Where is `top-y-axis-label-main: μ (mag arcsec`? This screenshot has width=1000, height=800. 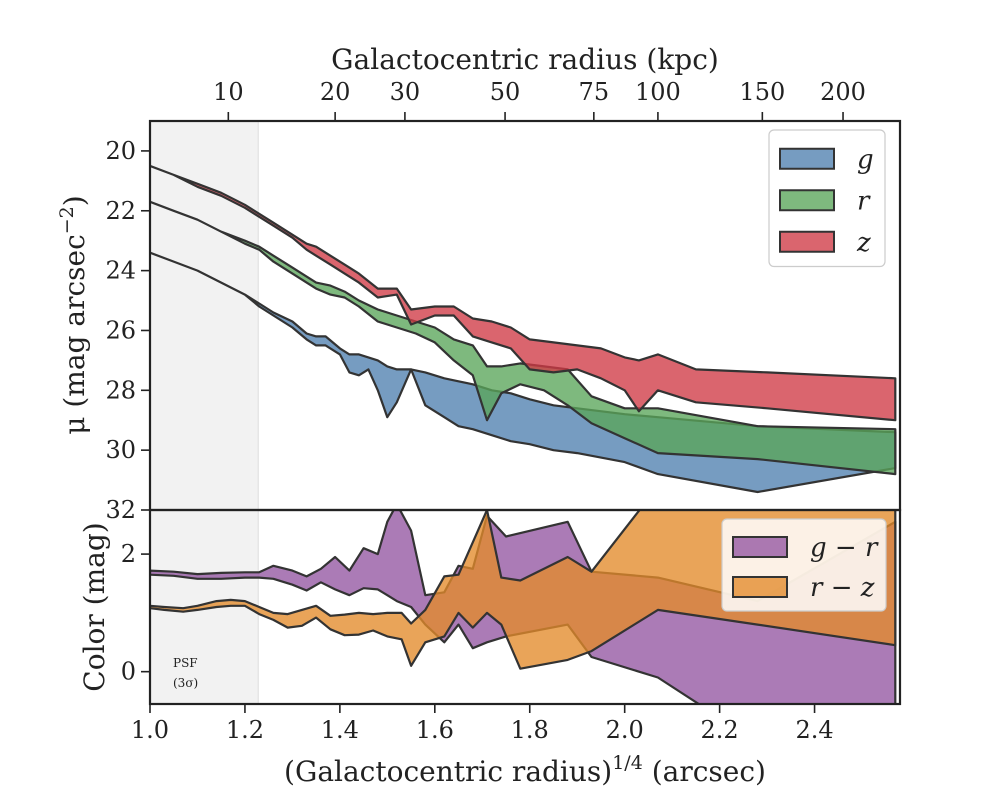
top-y-axis-label-main: μ (mag arcsec is located at coordinates (74, 334).